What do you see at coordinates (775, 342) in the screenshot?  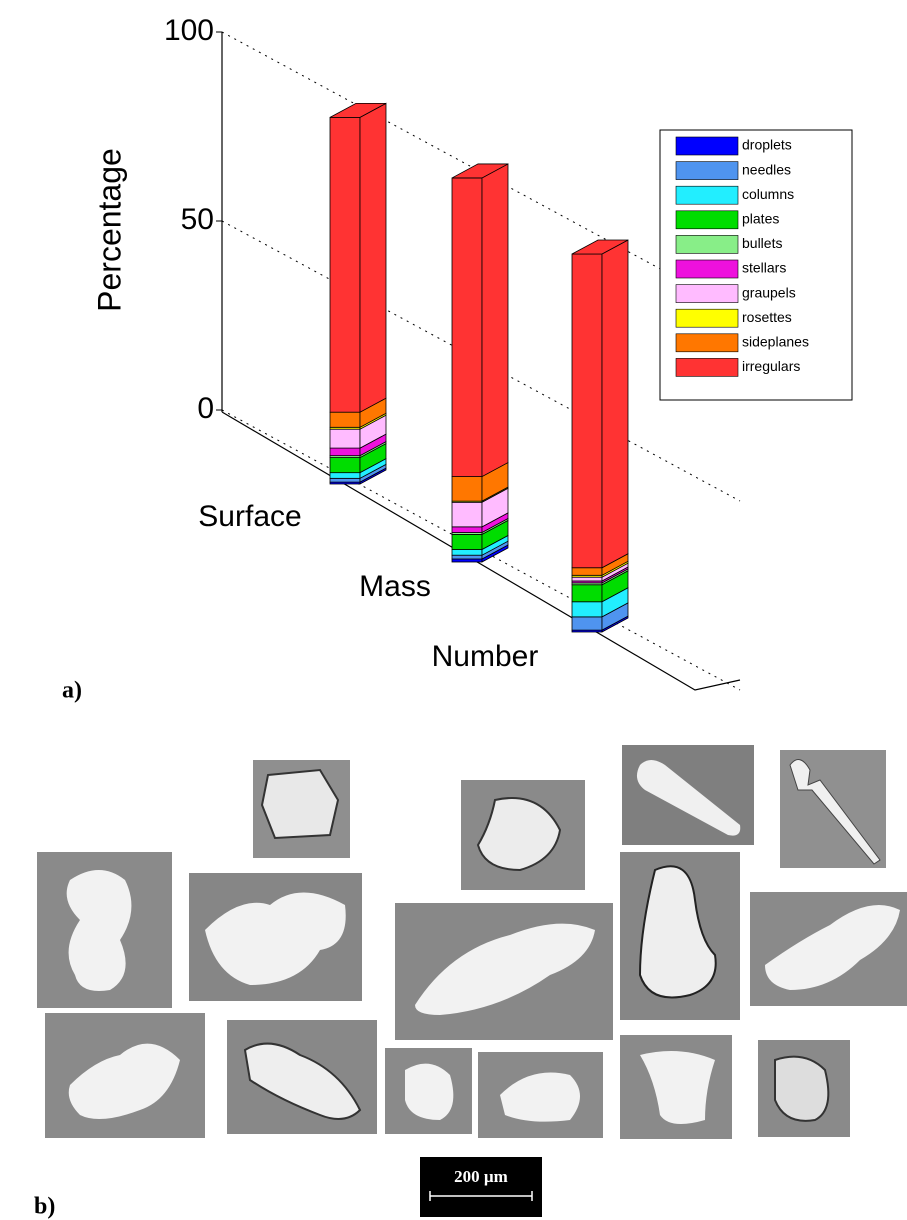 I see `legend-label: sideplanes` at bounding box center [775, 342].